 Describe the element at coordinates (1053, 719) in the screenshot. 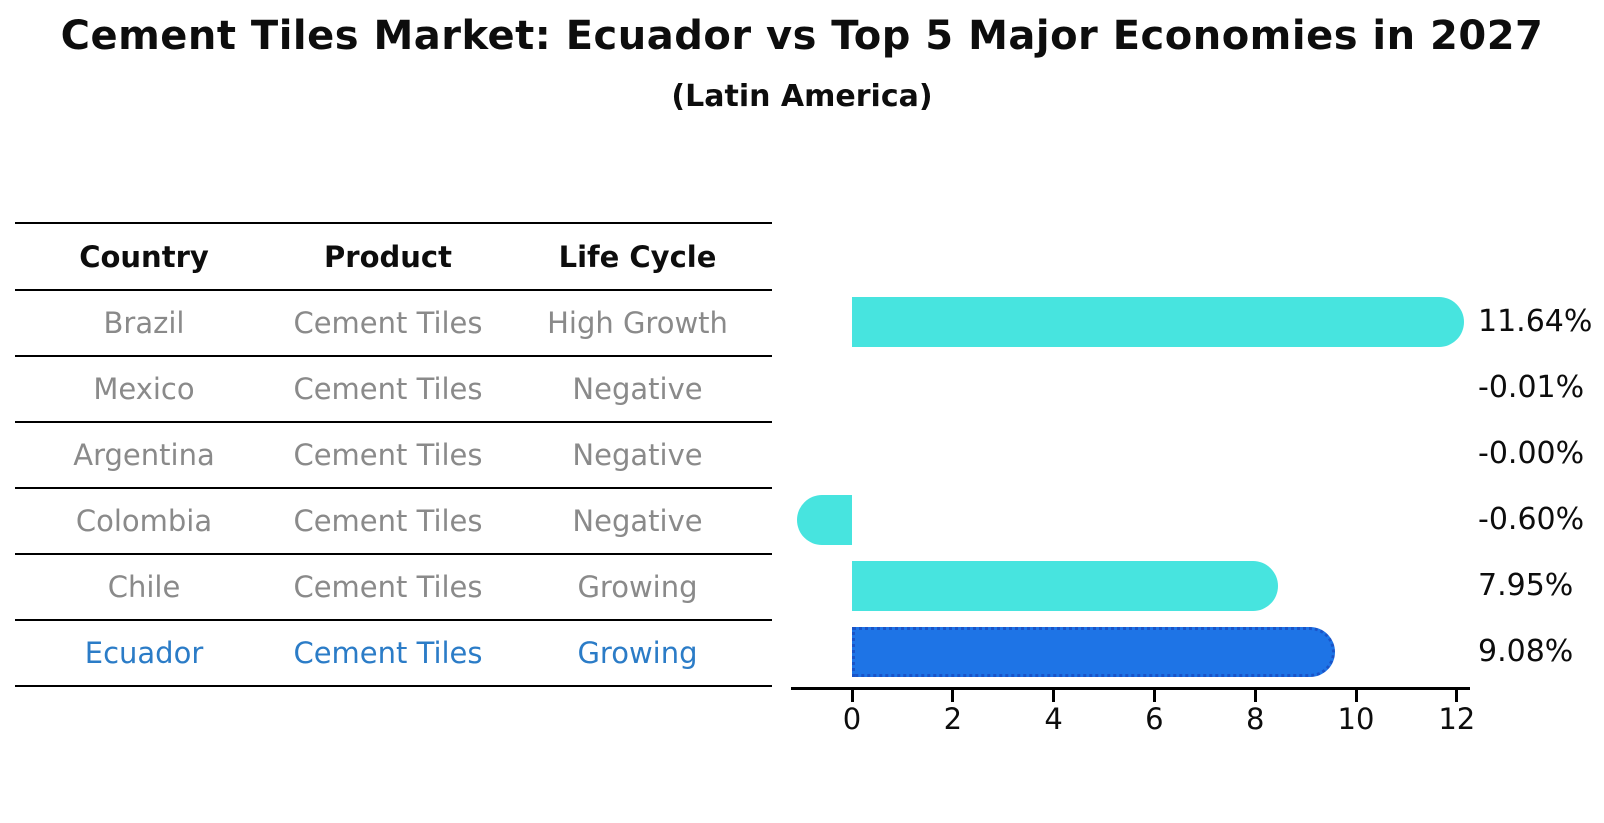

I see `x-axis-tick-label: 4` at that location.